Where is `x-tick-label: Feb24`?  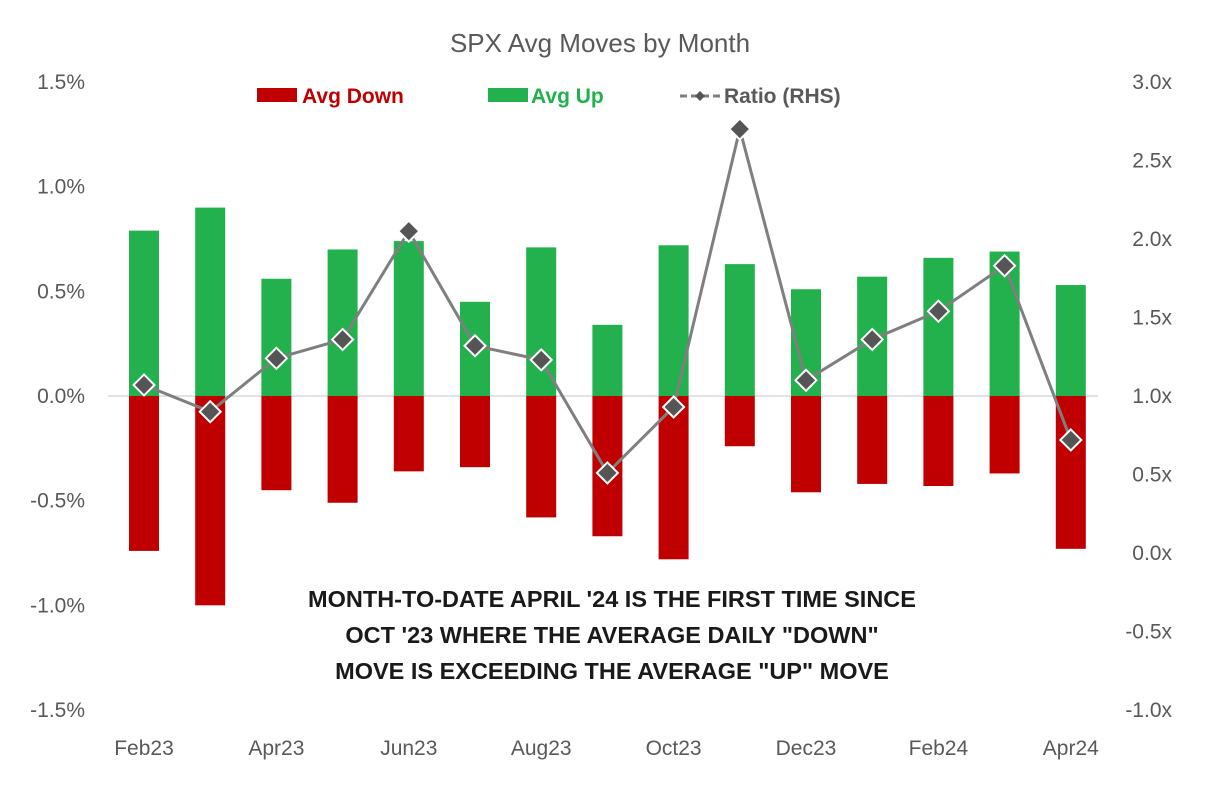 x-tick-label: Feb24 is located at coordinates (939, 748).